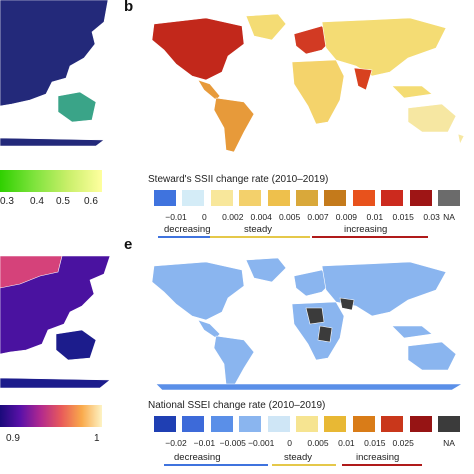 This screenshot has width=474, height=474. What do you see at coordinates (384, 47) in the screenshot?
I see `panel-b-asia` at bounding box center [384, 47].